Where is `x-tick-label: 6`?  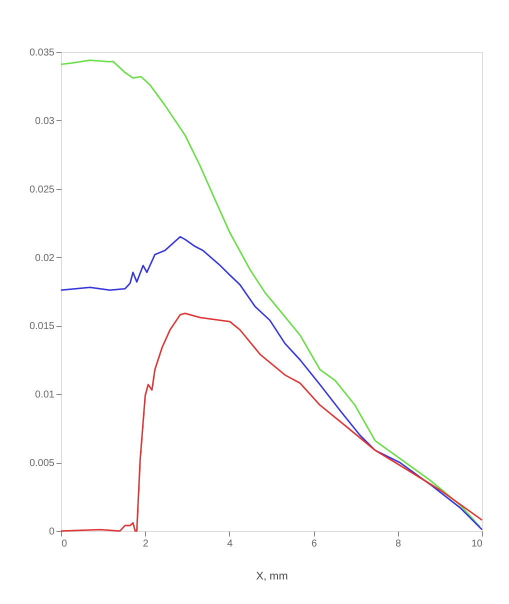 x-tick-label: 6 is located at coordinates (314, 544).